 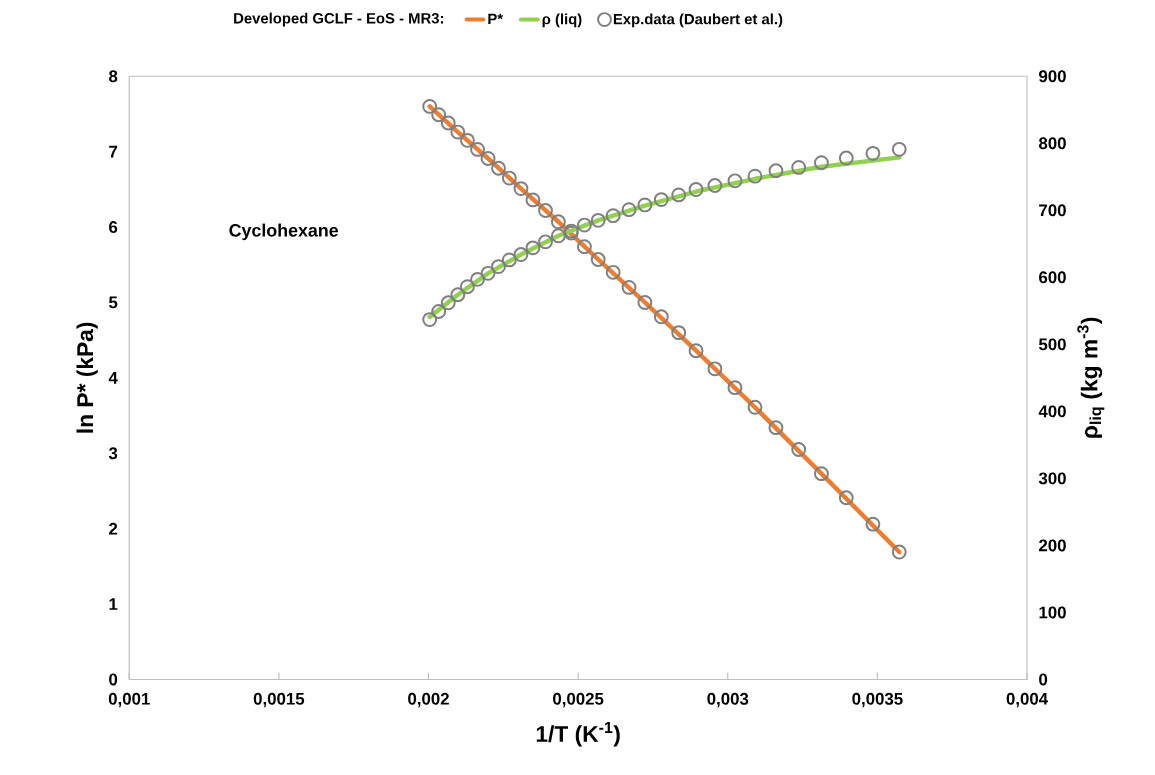 What do you see at coordinates (113, 378) in the screenshot?
I see `y-tick-label: 4` at bounding box center [113, 378].